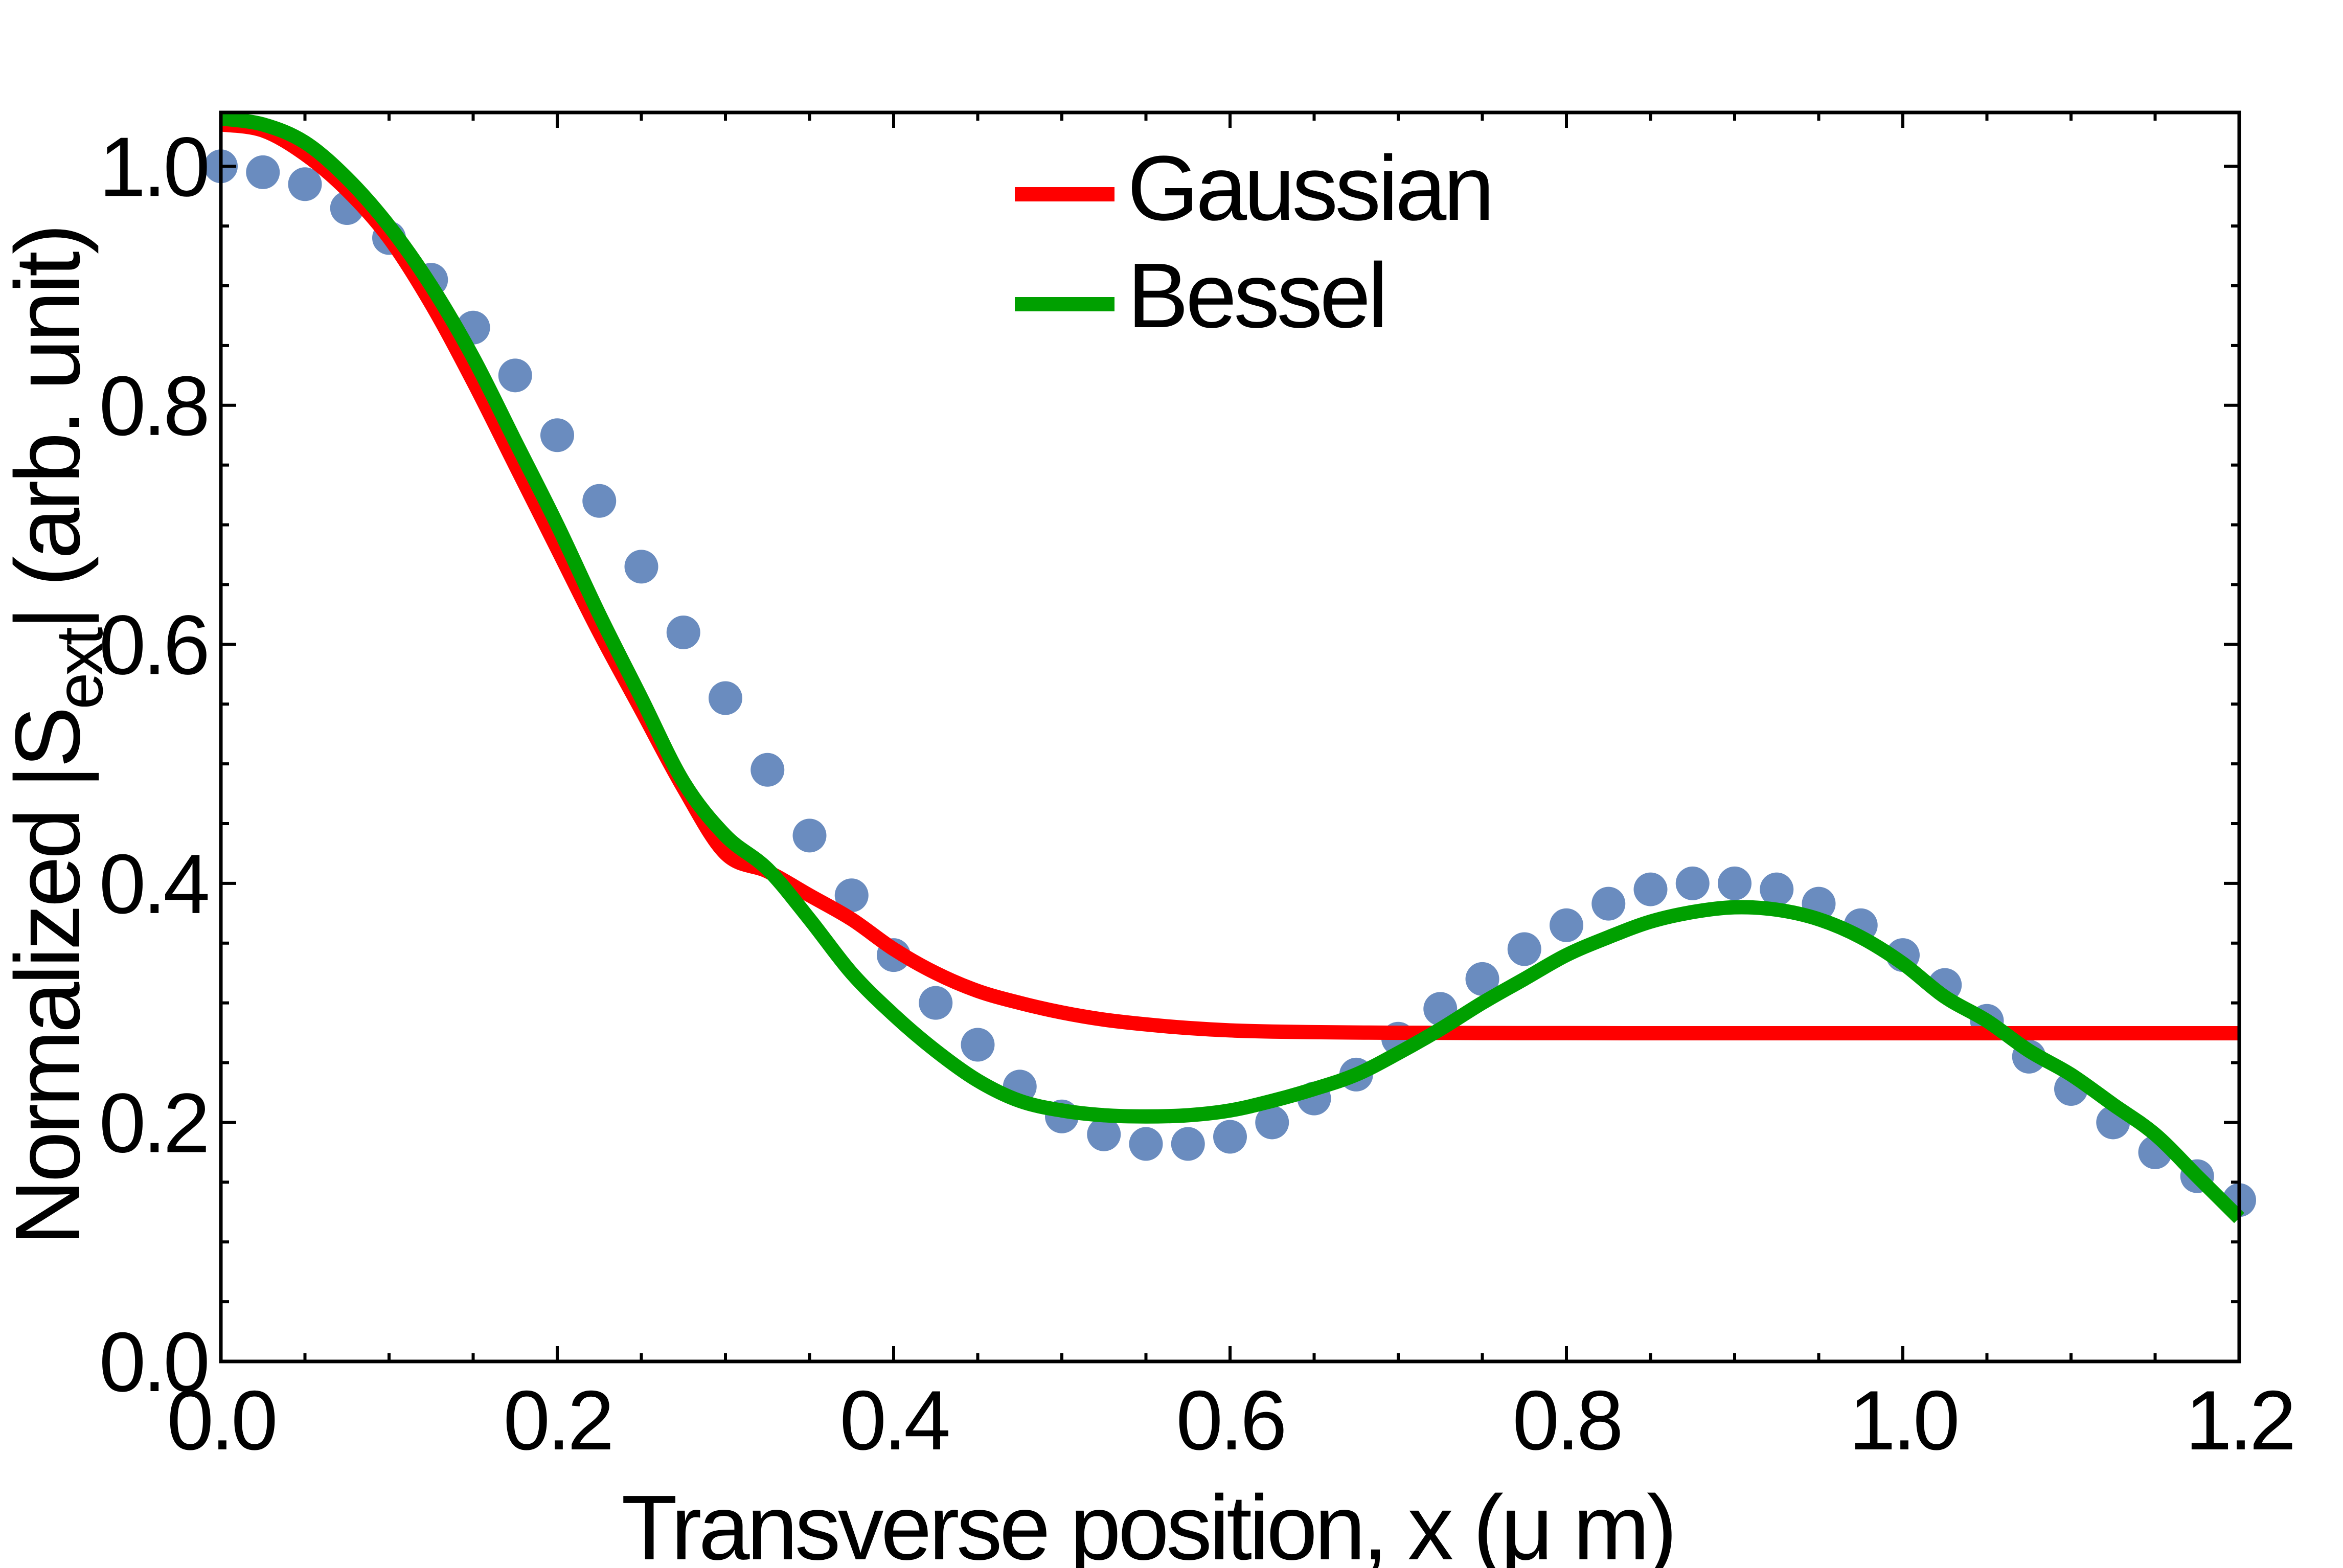 The width and height of the screenshot is (2343, 1568). Describe the element at coordinates (153, 1362) in the screenshot. I see `y-tick-label: 0.0` at that location.